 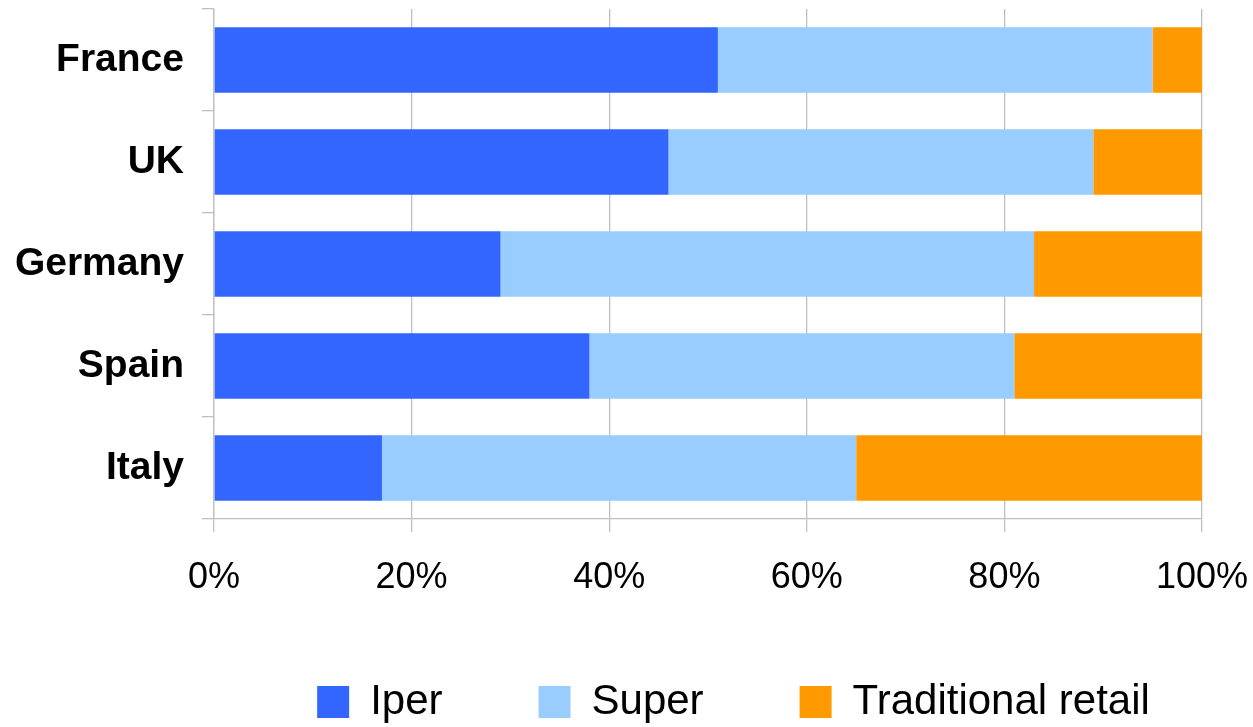 What do you see at coordinates (1001, 699) in the screenshot?
I see `legend-label: Traditional retail` at bounding box center [1001, 699].